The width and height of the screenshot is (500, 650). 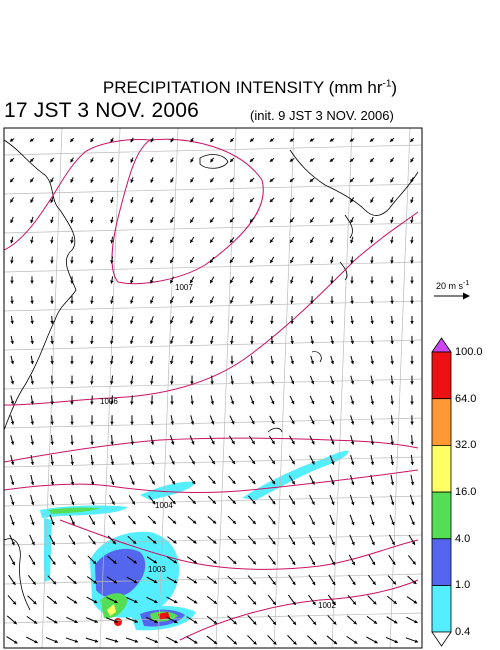 What do you see at coordinates (469, 352) in the screenshot?
I see `scale-label-100: 100.0` at bounding box center [469, 352].